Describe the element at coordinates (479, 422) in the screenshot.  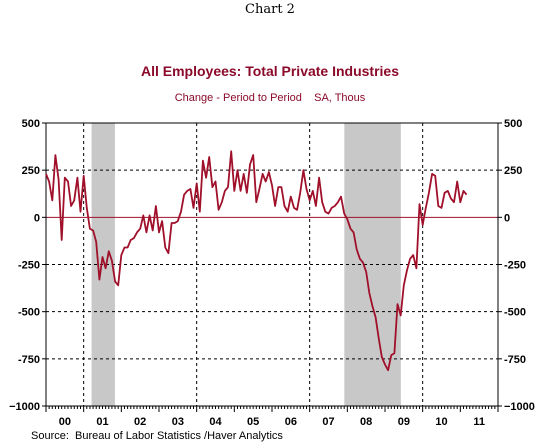
I see `x-tick-label: 11` at that location.